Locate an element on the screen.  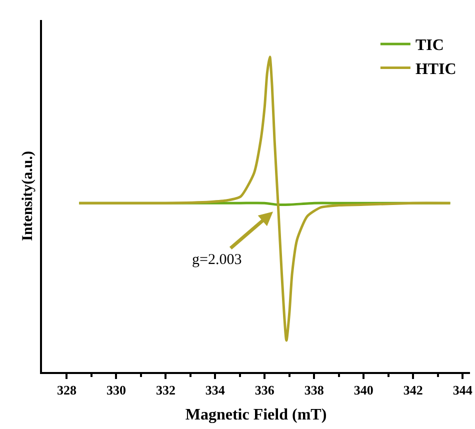
x-tick-label: 344 is located at coordinates (462, 390).